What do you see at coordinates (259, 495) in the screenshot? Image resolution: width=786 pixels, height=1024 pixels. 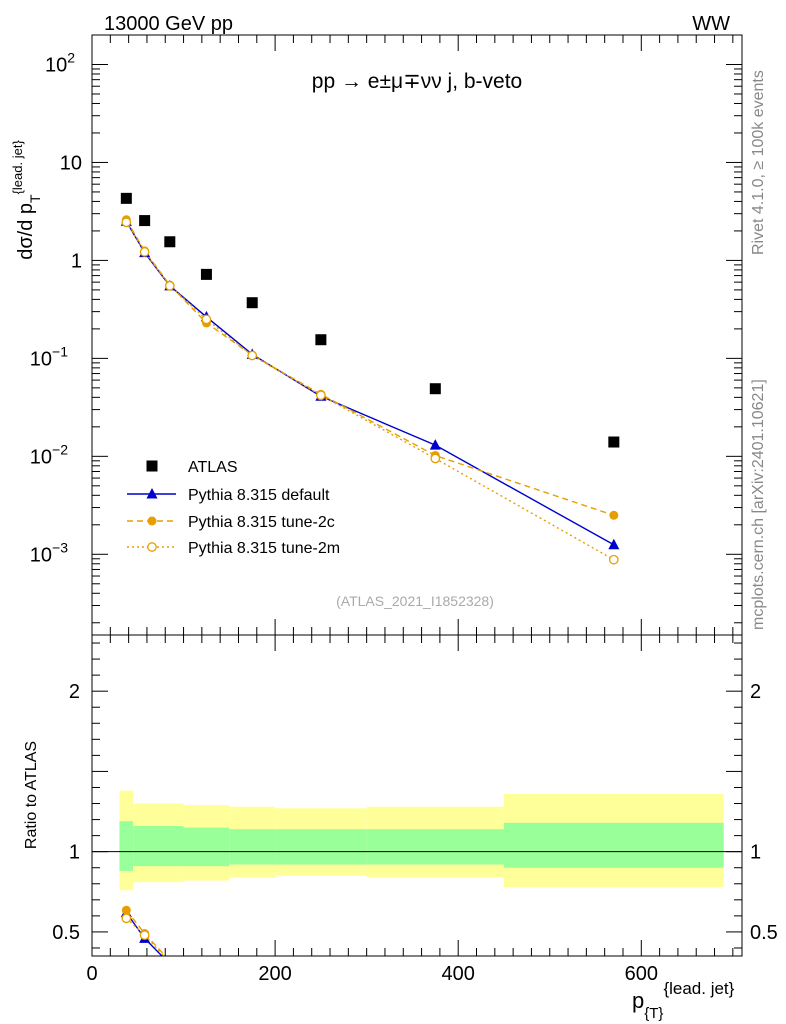 I see `legend-label: Pythia 8.315 default` at bounding box center [259, 495].